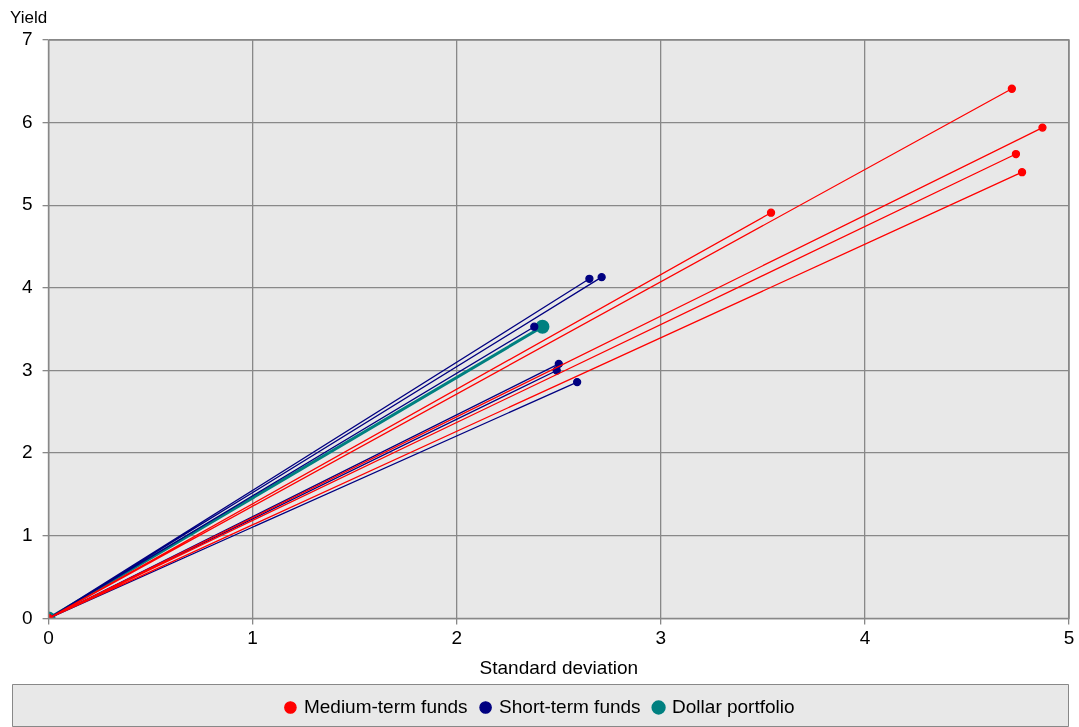 The height and width of the screenshot is (727, 1079). What do you see at coordinates (27, 204) in the screenshot?
I see `y-tick-label: 5` at bounding box center [27, 204].